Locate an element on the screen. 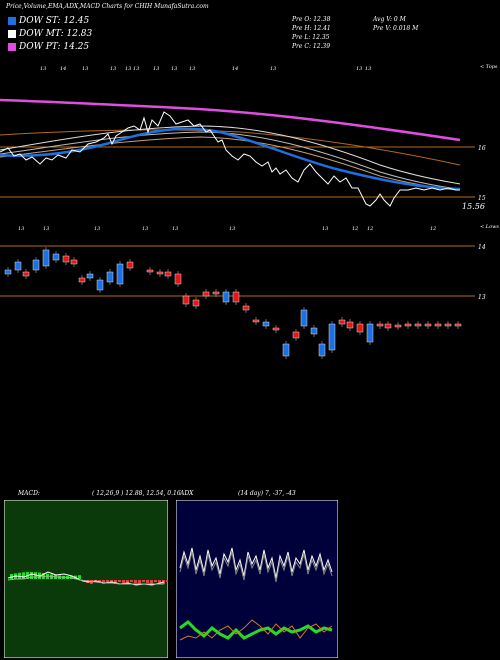 The height and width of the screenshot is (660, 500). adx-panel is located at coordinates (257, 579).